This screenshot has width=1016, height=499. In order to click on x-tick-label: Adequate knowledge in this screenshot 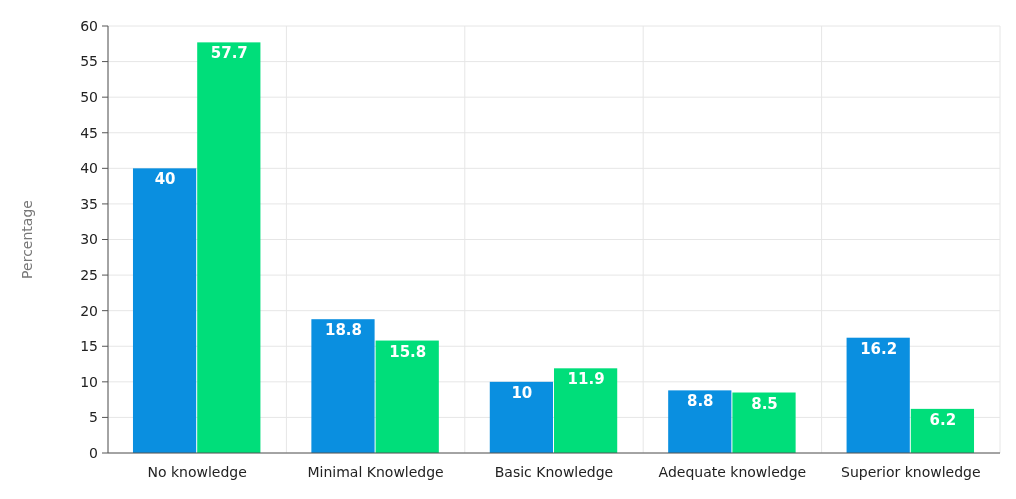, I will do `click(732, 472)`.